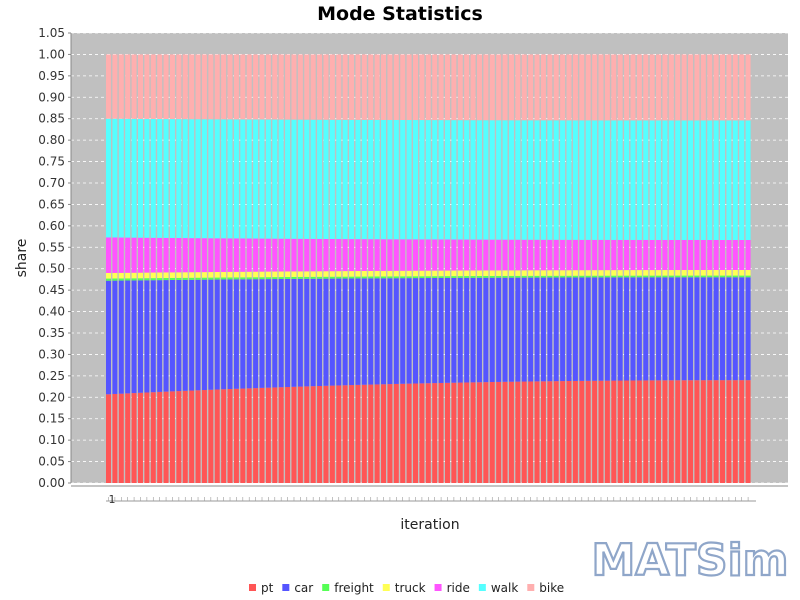 This screenshot has height=600, width=800. What do you see at coordinates (498, 588) in the screenshot?
I see `legend-item-walk: walk` at bounding box center [498, 588].